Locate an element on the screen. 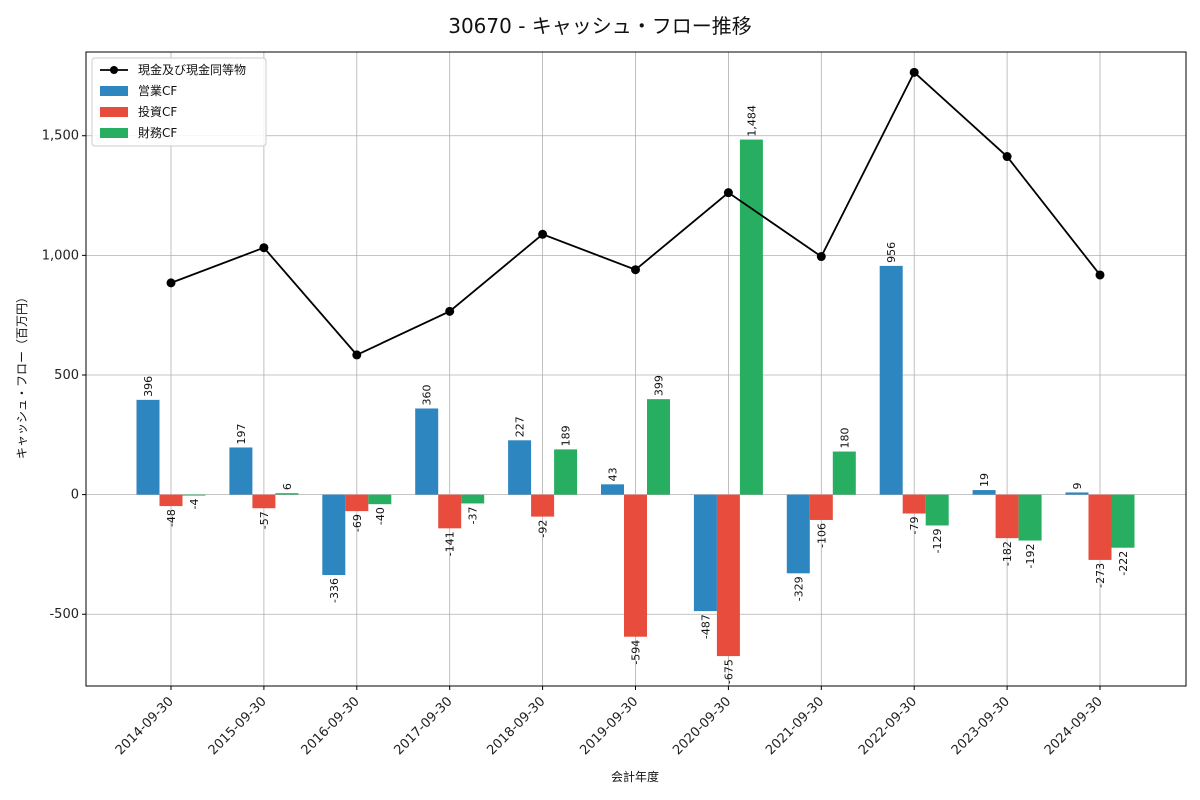  bar-投資CF-2019-09-30 is located at coordinates (635, 565).